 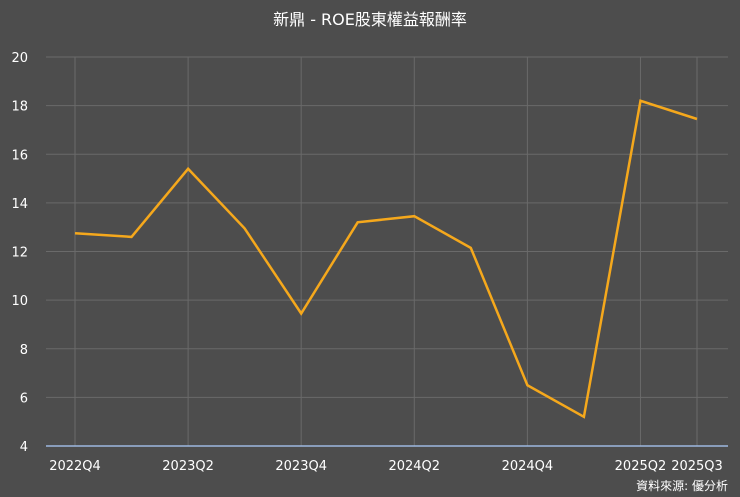 What do you see at coordinates (19, 107) in the screenshot?
I see `y-tick-label: 18` at bounding box center [19, 107].